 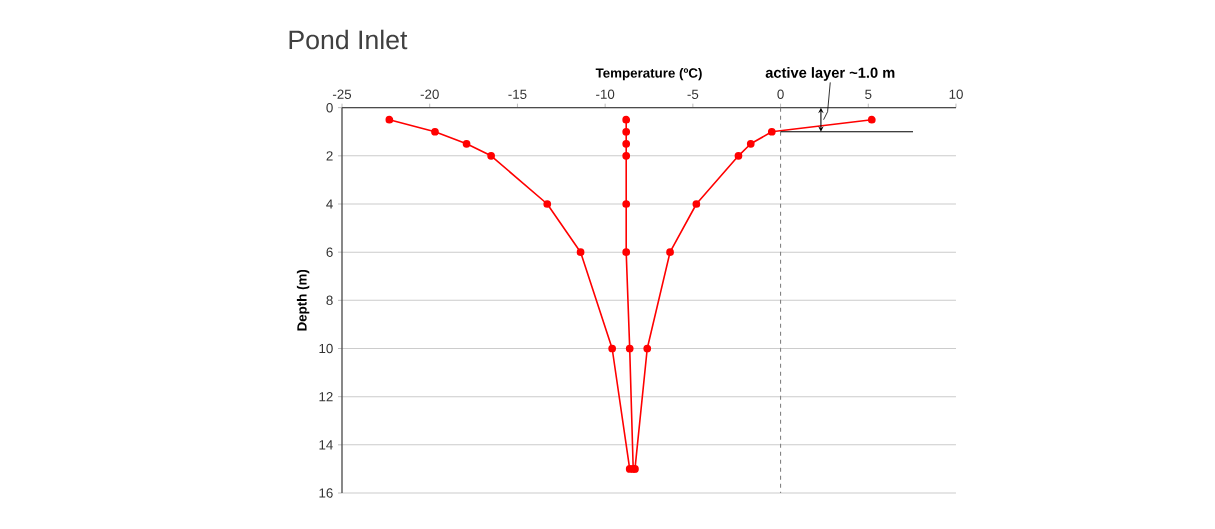 What do you see at coordinates (780, 94) in the screenshot?
I see `x-tick-label: 0` at bounding box center [780, 94].